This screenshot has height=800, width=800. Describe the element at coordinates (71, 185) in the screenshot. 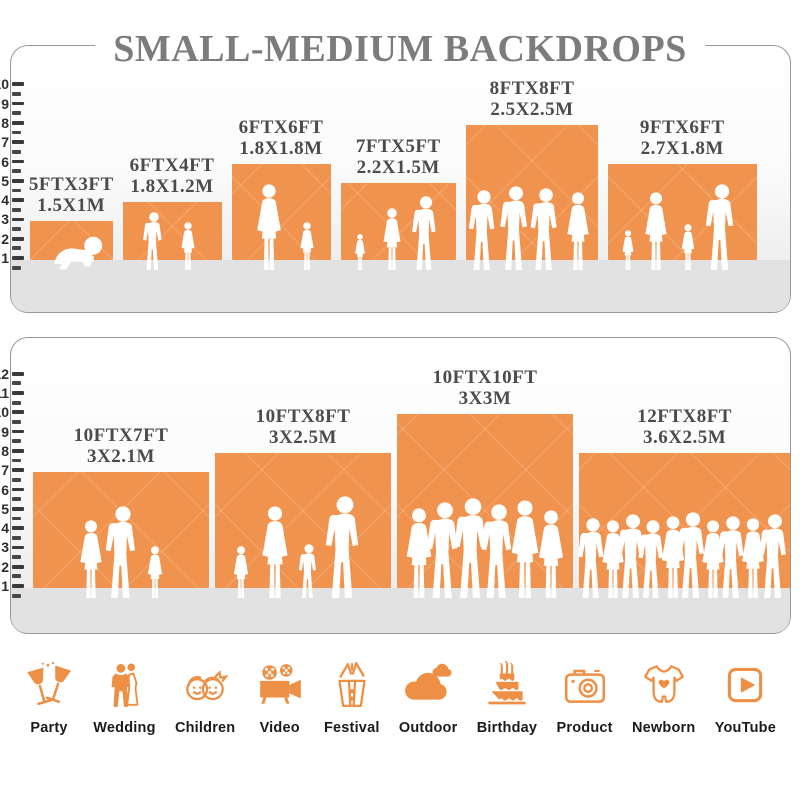

I see `size-feet-text: 5FTX3FT` at that location.